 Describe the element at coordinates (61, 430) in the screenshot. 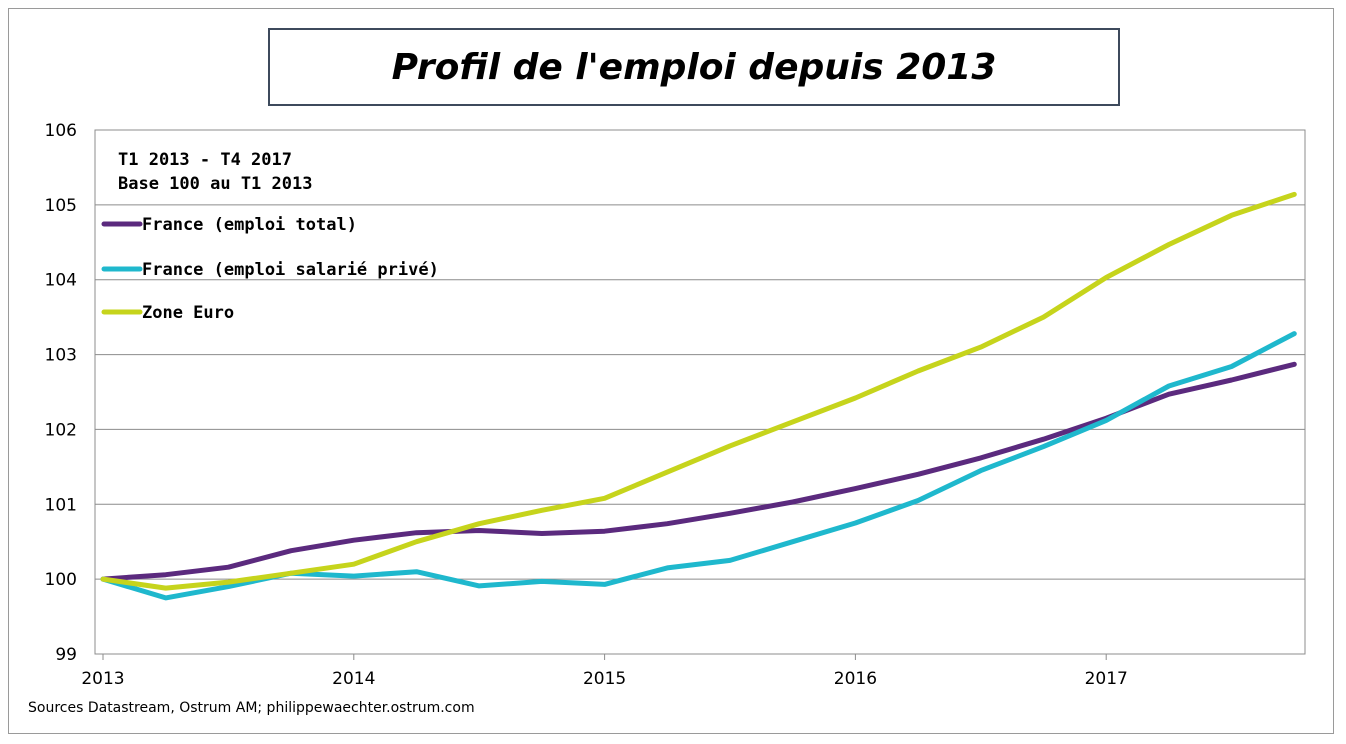

I see `y-tick-label: 102` at that location.